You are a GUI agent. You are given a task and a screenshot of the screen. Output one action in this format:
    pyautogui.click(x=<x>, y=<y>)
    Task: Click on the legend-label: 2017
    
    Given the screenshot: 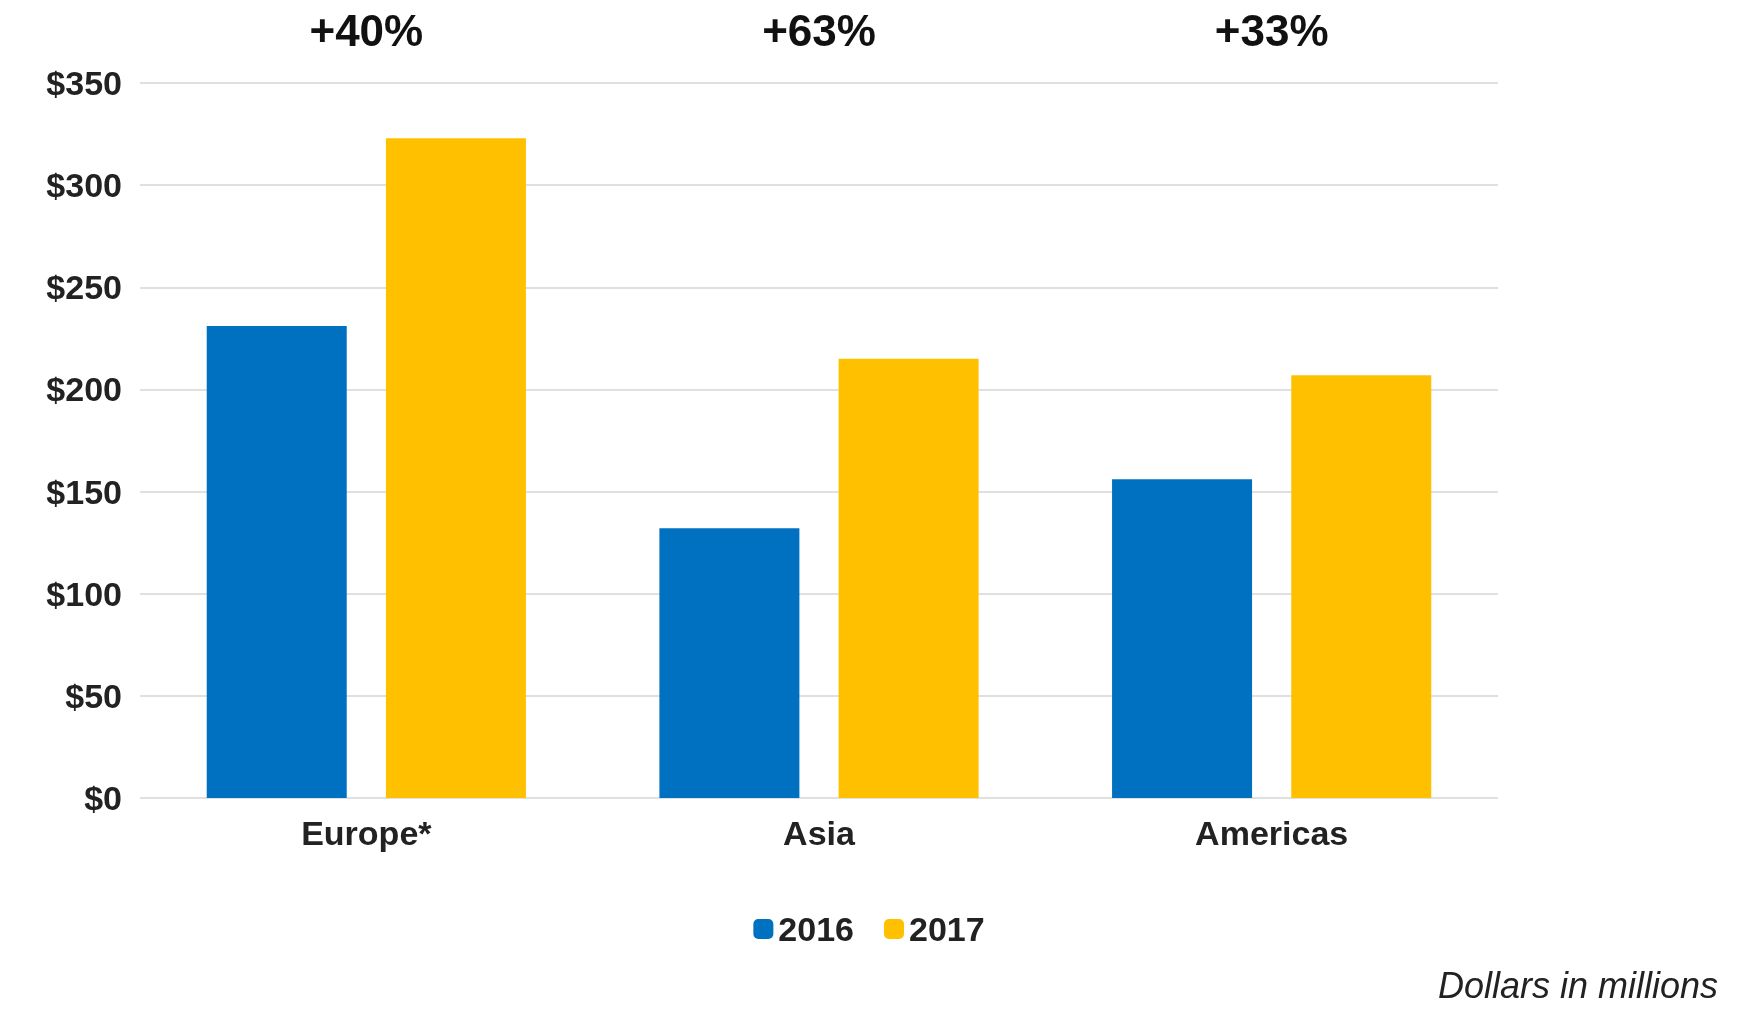 What is the action you would take?
    pyautogui.click(x=947, y=929)
    